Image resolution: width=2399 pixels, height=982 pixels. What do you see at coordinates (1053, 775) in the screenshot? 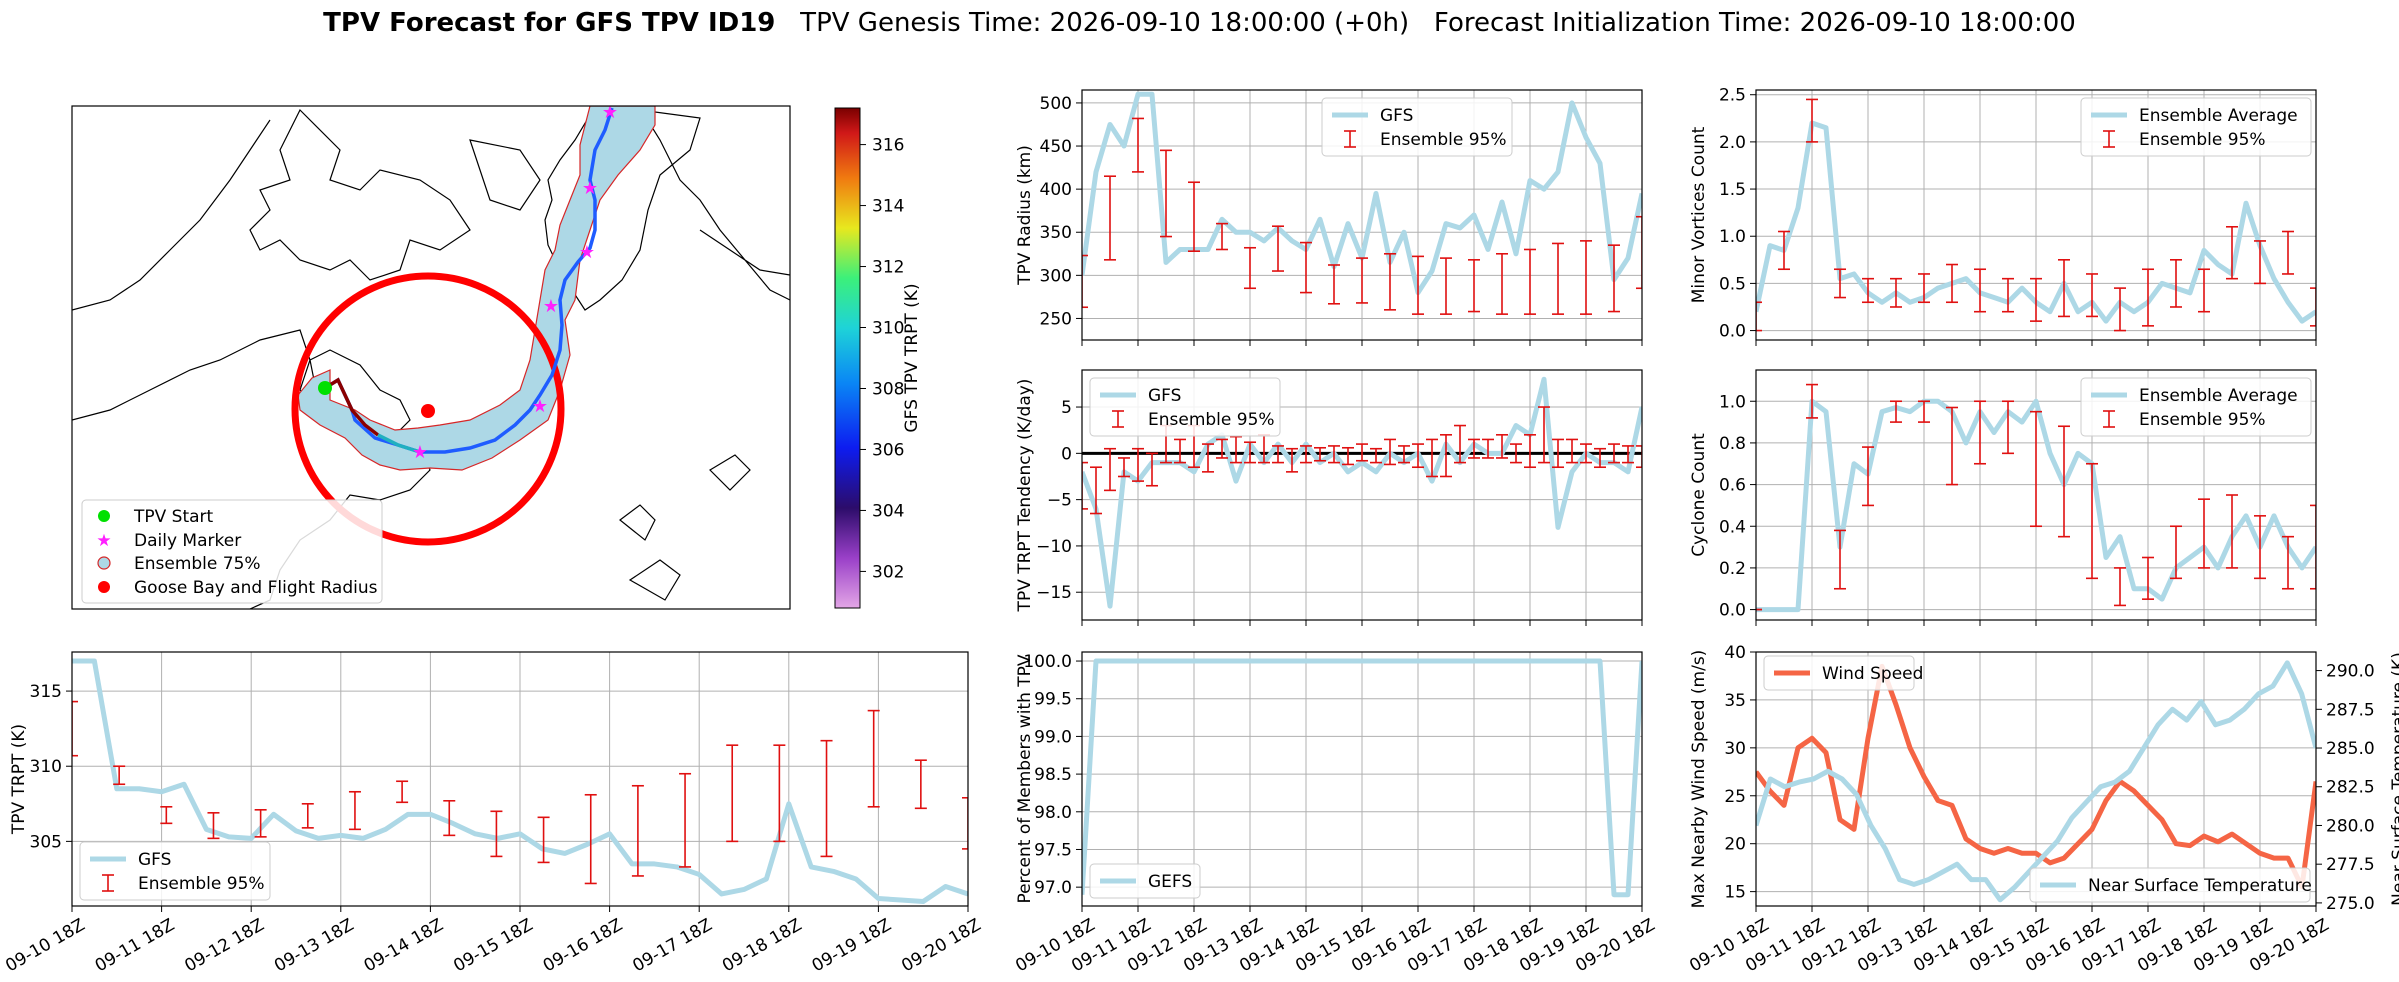
I see `y-tick-label: 98.5` at bounding box center [1053, 775].